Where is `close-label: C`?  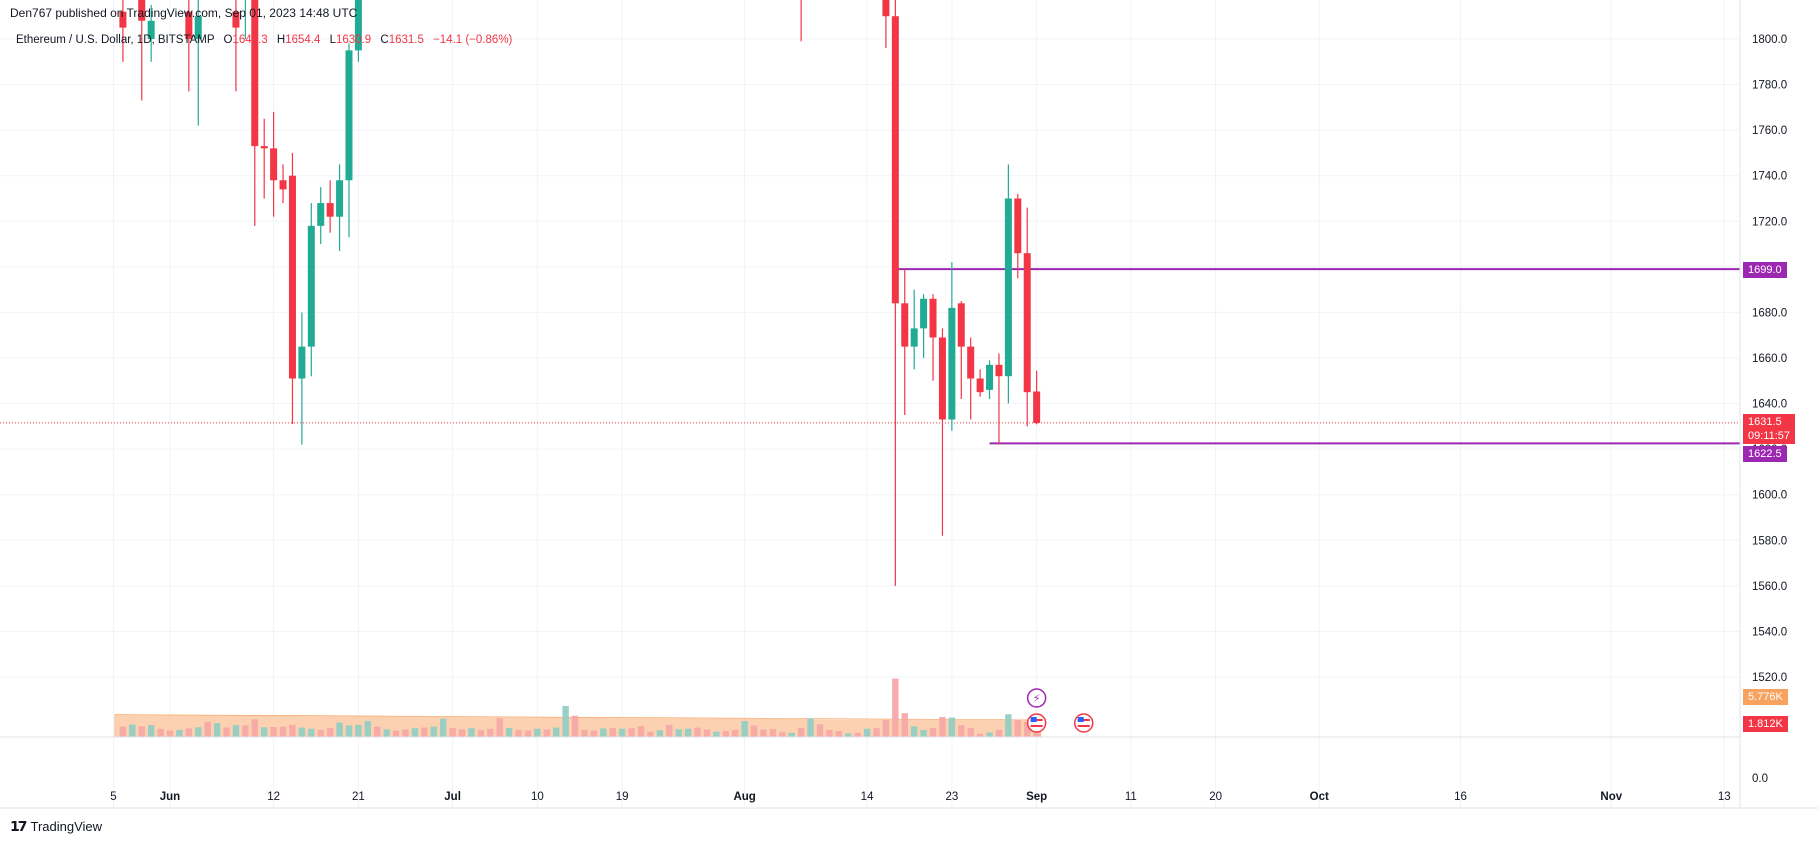
close-label: C is located at coordinates (384, 40).